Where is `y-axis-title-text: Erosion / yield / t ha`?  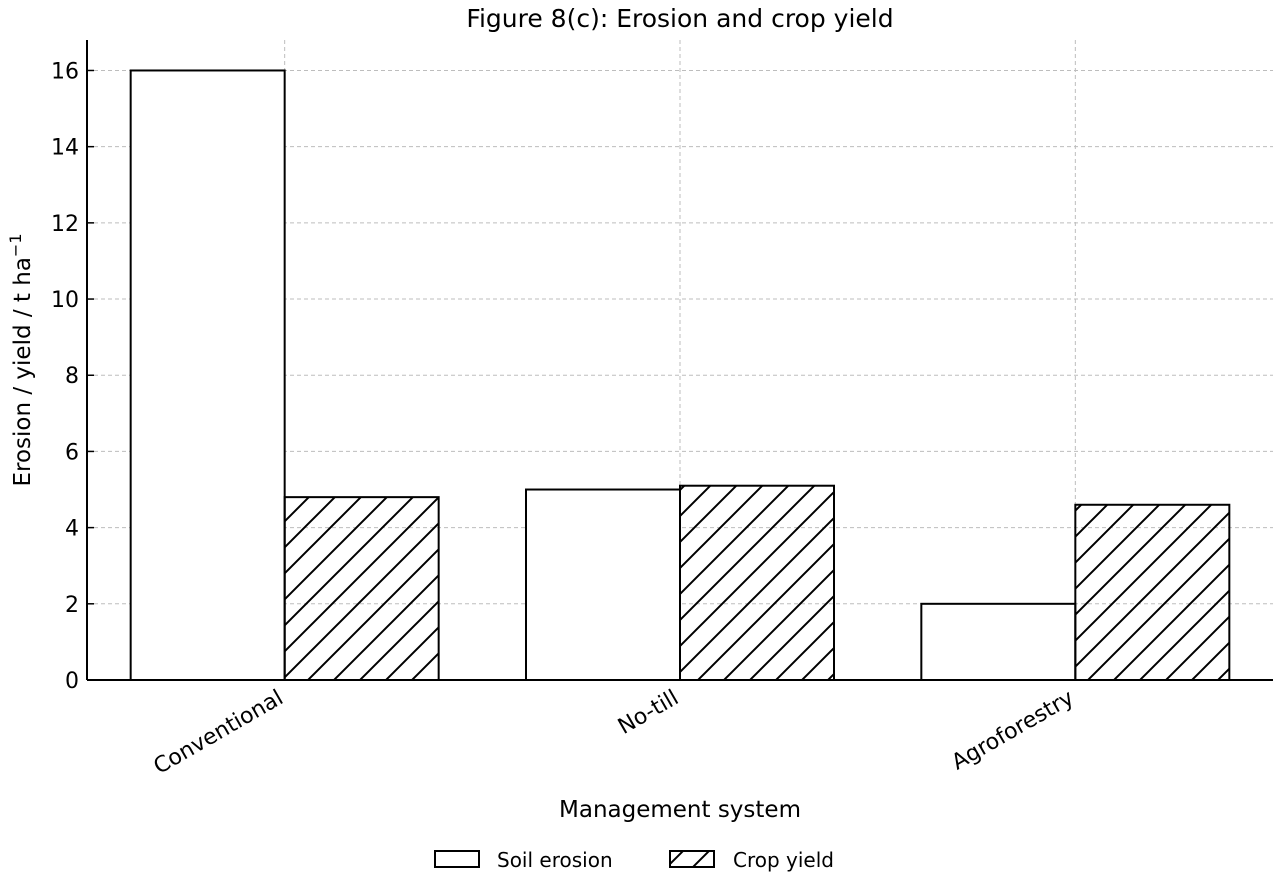
y-axis-title-text: Erosion / yield / t ha is located at coordinates (23, 371).